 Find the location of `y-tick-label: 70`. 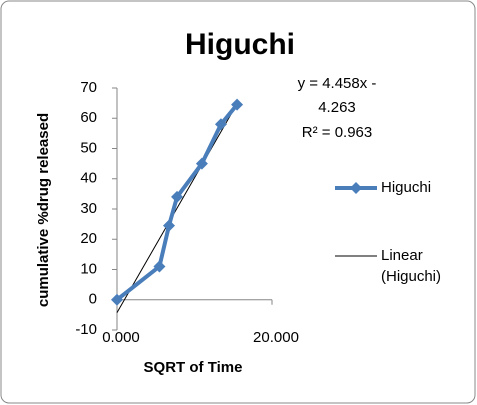

y-tick-label: 70 is located at coordinates (88, 87).